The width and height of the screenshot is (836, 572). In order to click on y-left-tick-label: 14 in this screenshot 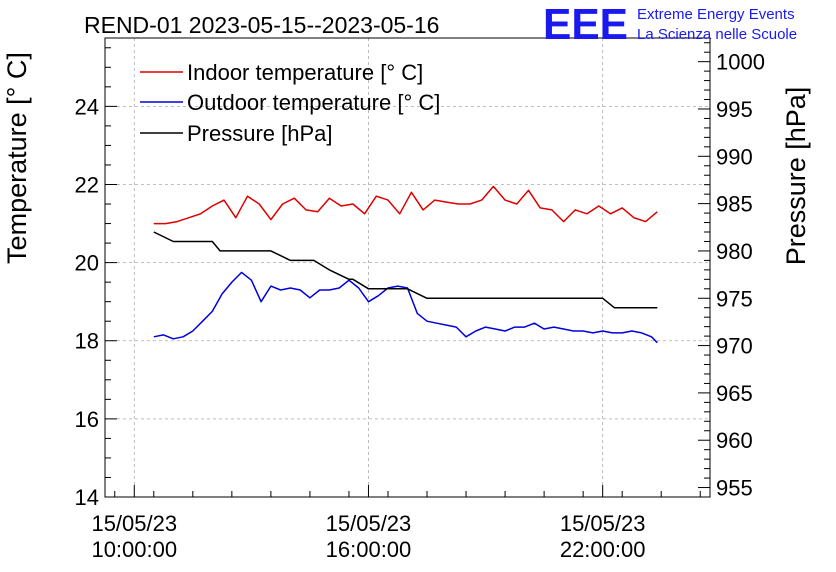, I will do `click(87, 497)`.